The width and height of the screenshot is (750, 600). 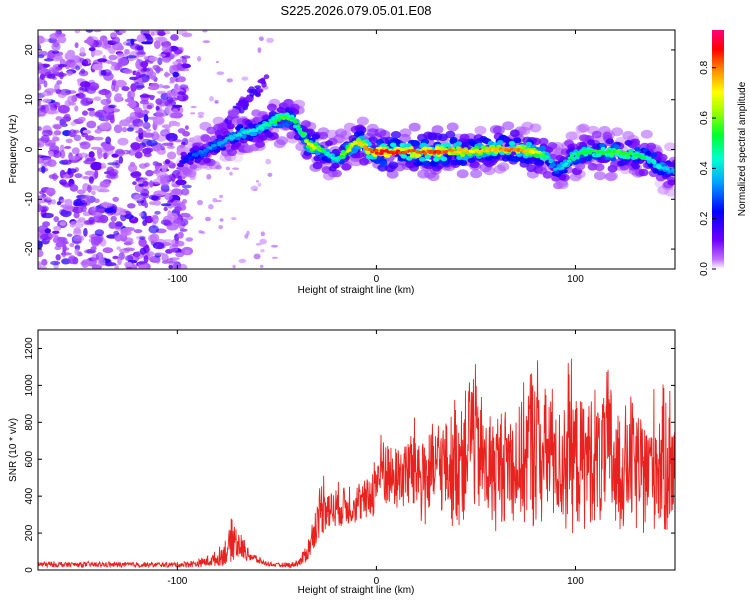 What do you see at coordinates (704, 269) in the screenshot?
I see `colorbar-tick-label: 0.0` at bounding box center [704, 269].